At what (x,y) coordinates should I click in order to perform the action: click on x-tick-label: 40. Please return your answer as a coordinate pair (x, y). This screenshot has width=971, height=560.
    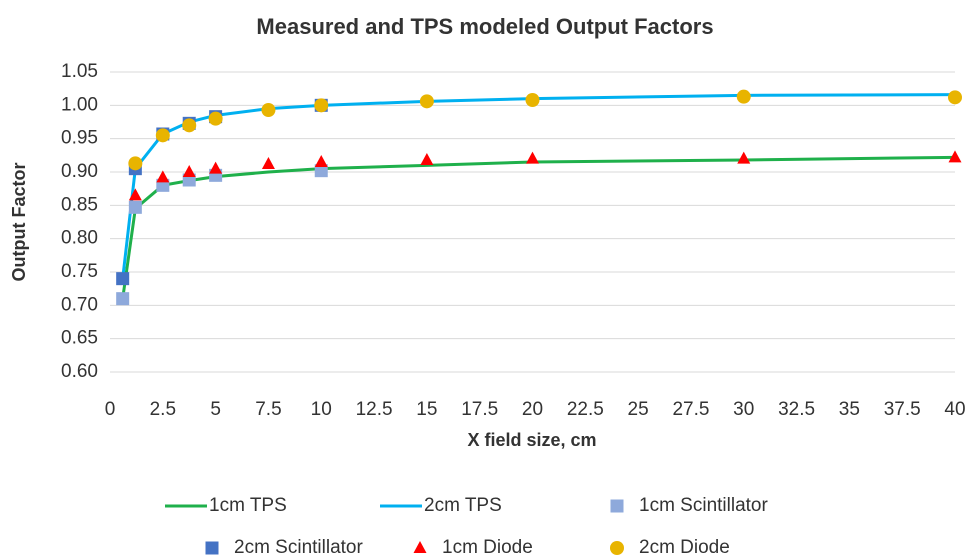
    Looking at the image, I should click on (954, 409).